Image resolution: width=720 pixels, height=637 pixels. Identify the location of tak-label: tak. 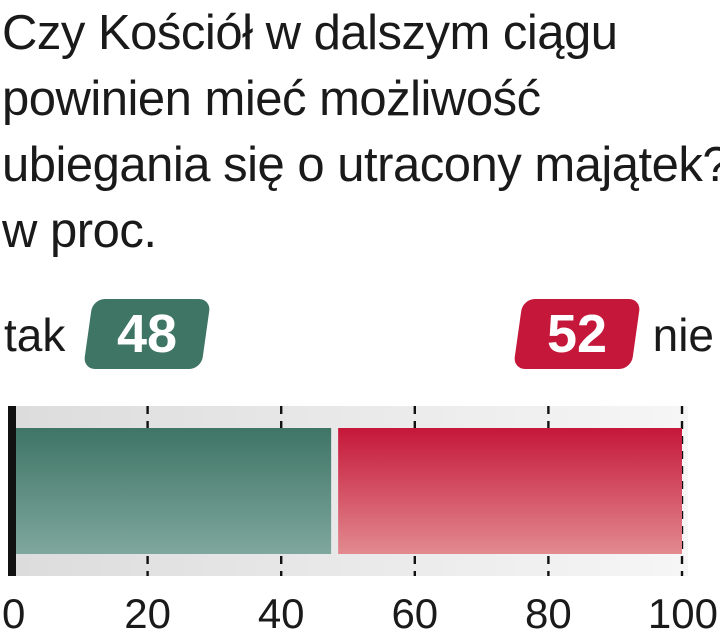
(35, 335).